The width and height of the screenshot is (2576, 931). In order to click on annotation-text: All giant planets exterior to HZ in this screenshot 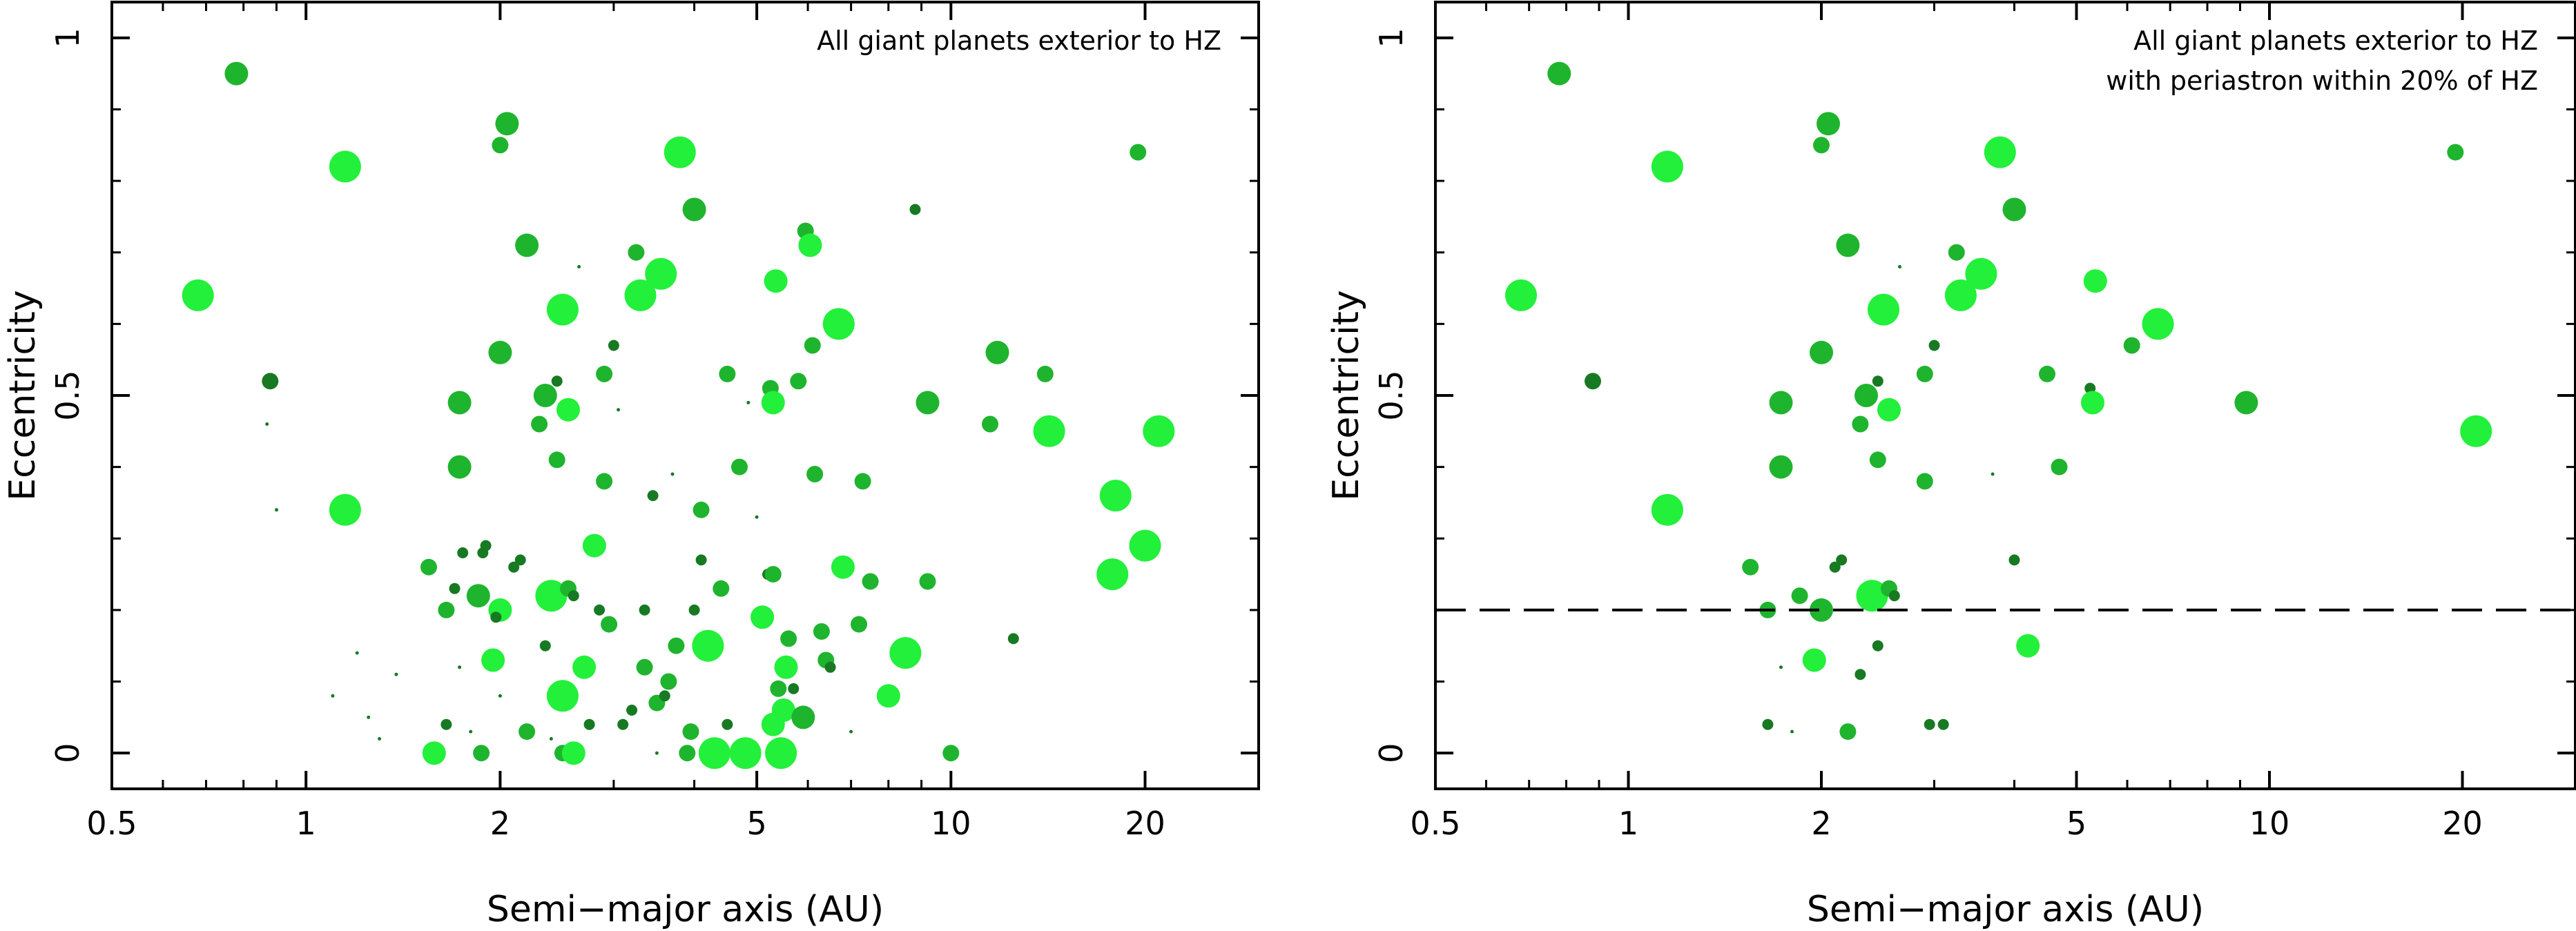, I will do `click(1019, 41)`.